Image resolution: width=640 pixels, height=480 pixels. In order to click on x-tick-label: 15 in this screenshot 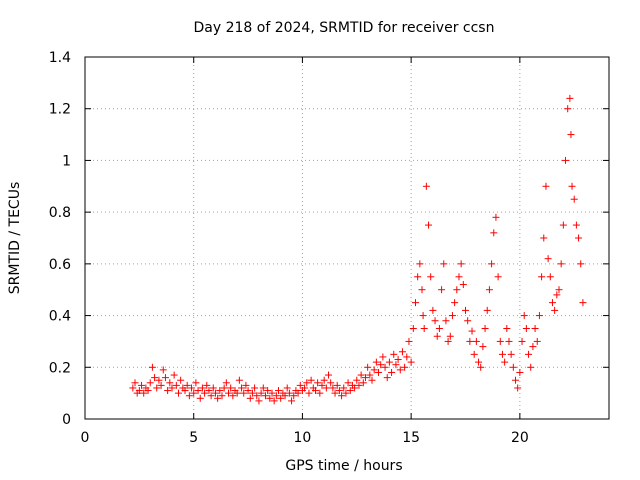, I will do `click(411, 438)`.